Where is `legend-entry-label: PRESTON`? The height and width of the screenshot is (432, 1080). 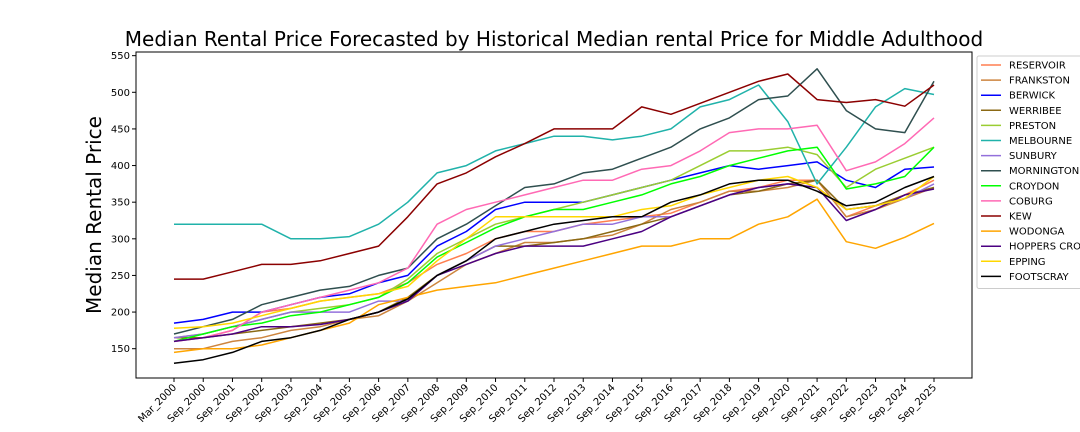
legend-entry-label: PRESTON is located at coordinates (1032, 126).